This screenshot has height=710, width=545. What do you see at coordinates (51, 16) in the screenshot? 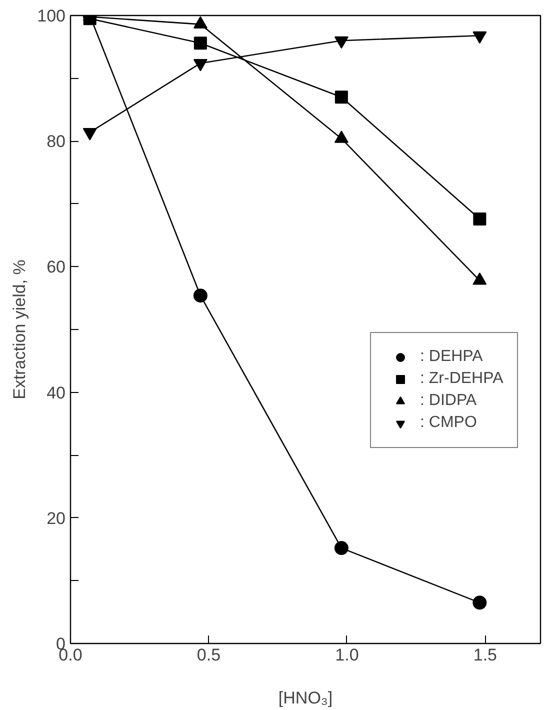
I see `y-tick-label: 100` at bounding box center [51, 16].